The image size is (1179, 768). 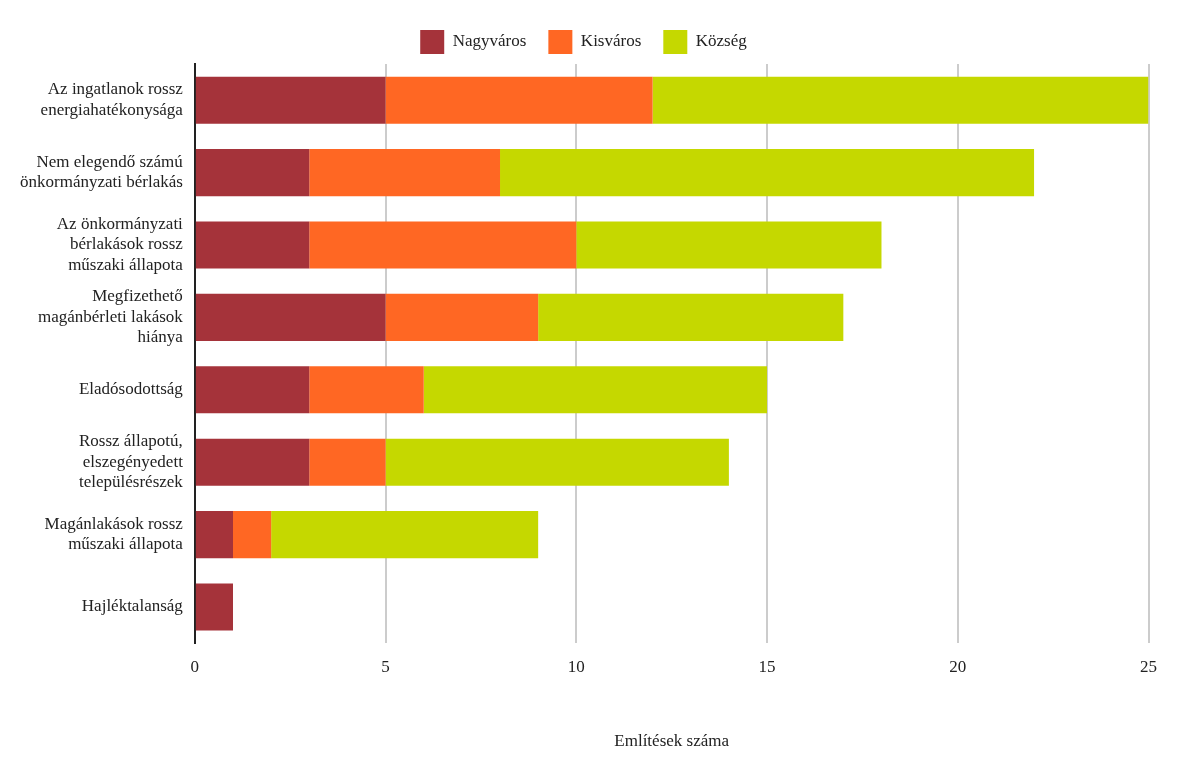 What do you see at coordinates (1148, 666) in the screenshot?
I see `x-tick-label: 25` at bounding box center [1148, 666].